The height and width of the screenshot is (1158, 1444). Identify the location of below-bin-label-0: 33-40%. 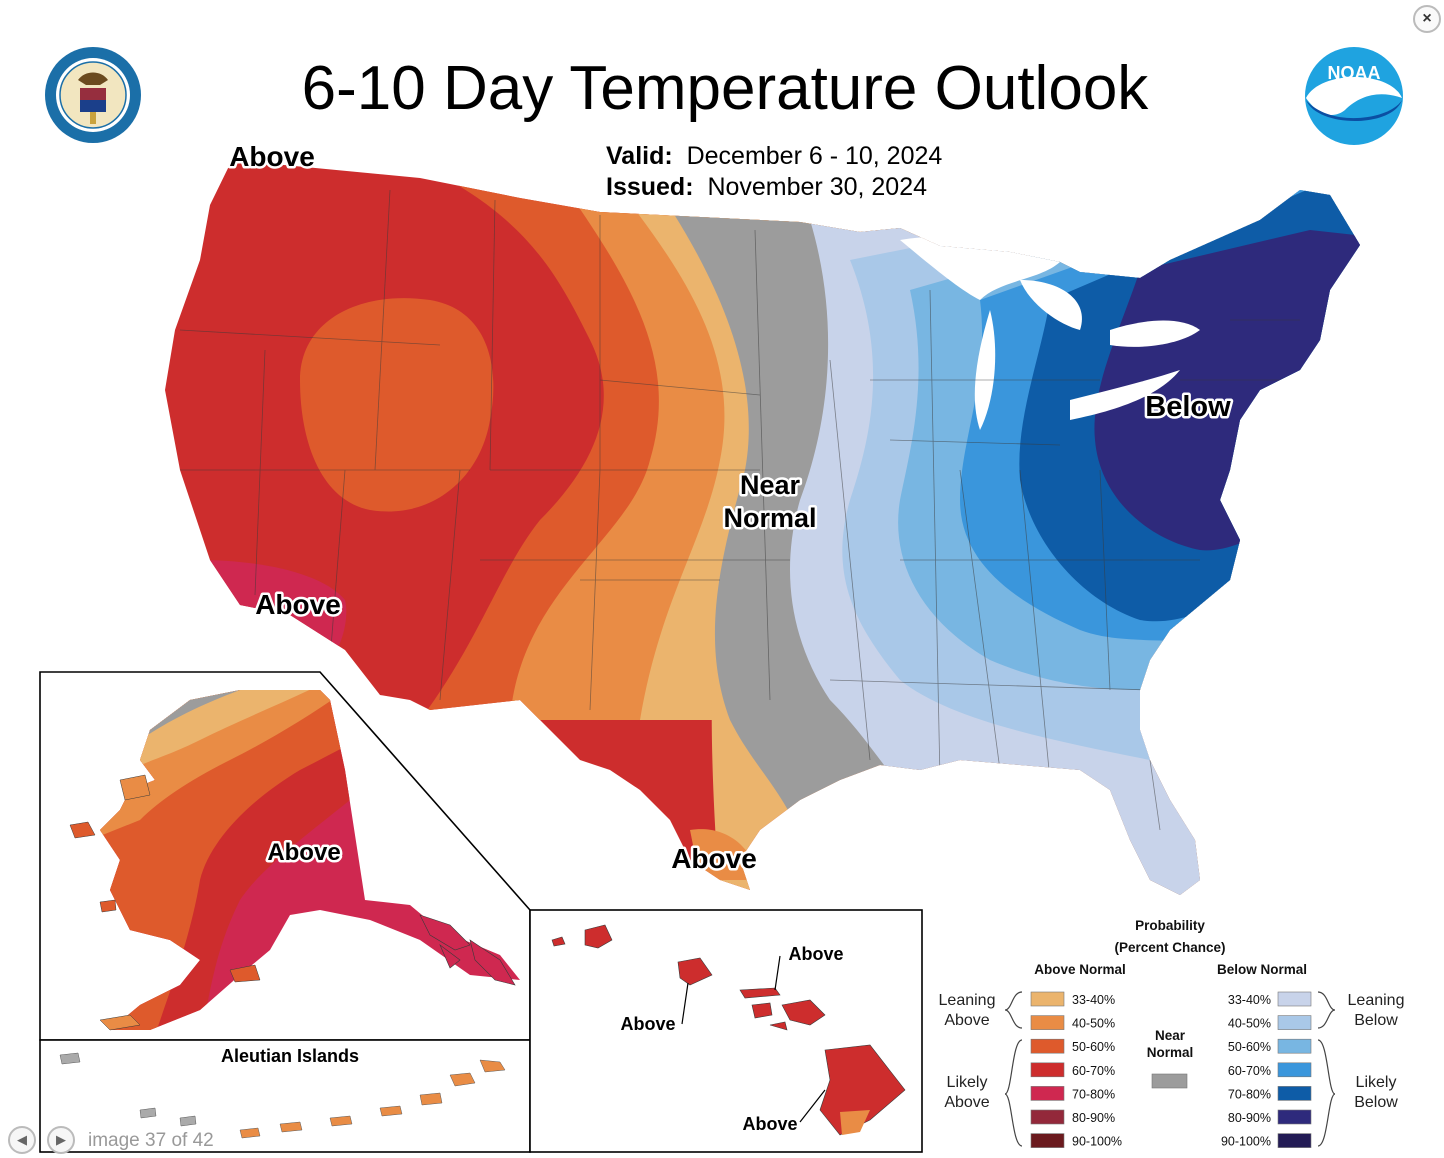
(1249, 1000).